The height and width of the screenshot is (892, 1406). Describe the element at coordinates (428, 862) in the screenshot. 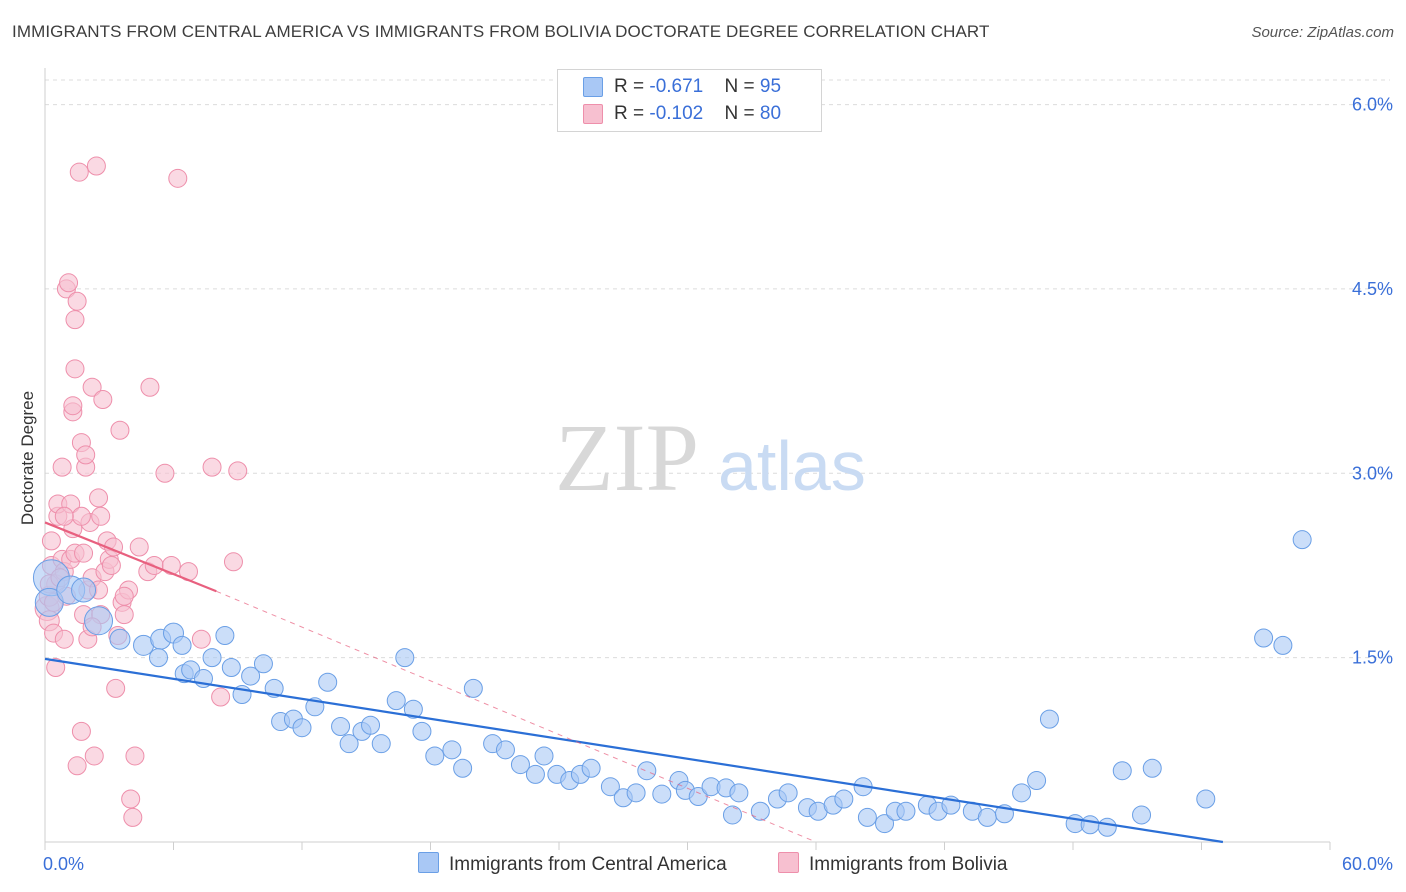

I see `bottom-legend-swatch-blue` at that location.